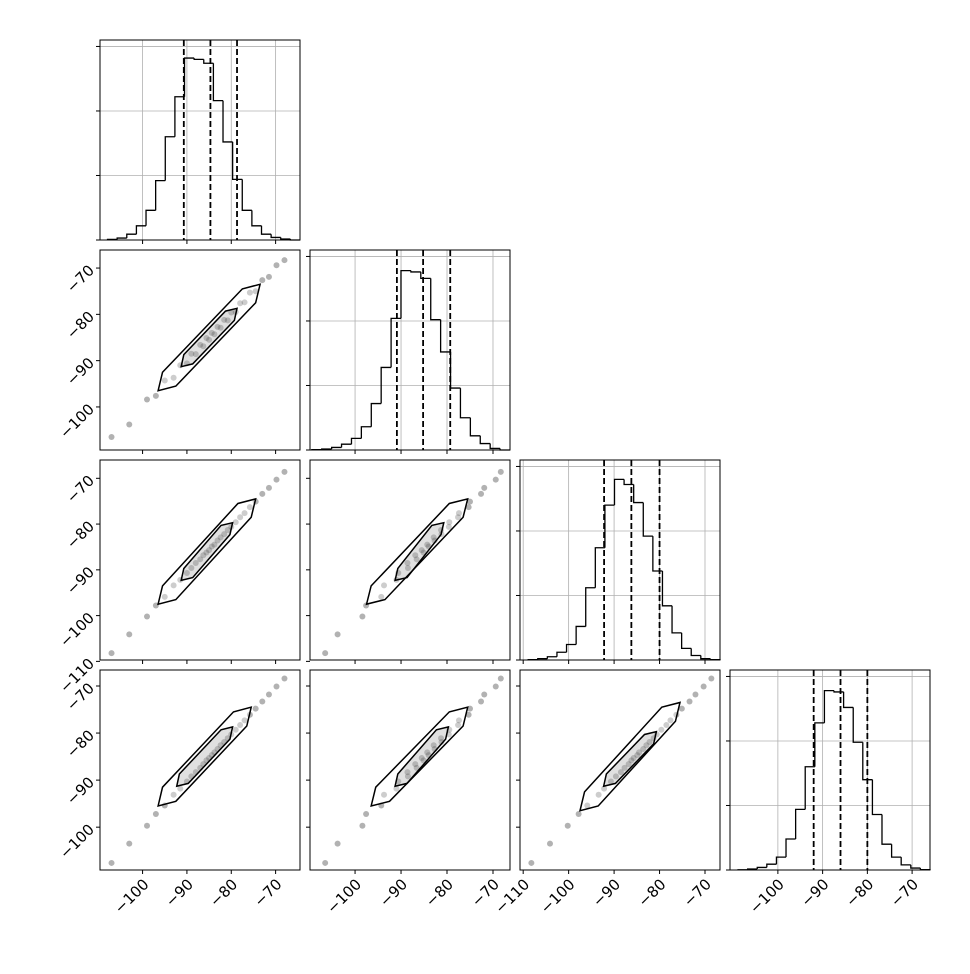  Describe the element at coordinates (393, 892) in the screenshot. I see `x-tick-label: −90` at that location.